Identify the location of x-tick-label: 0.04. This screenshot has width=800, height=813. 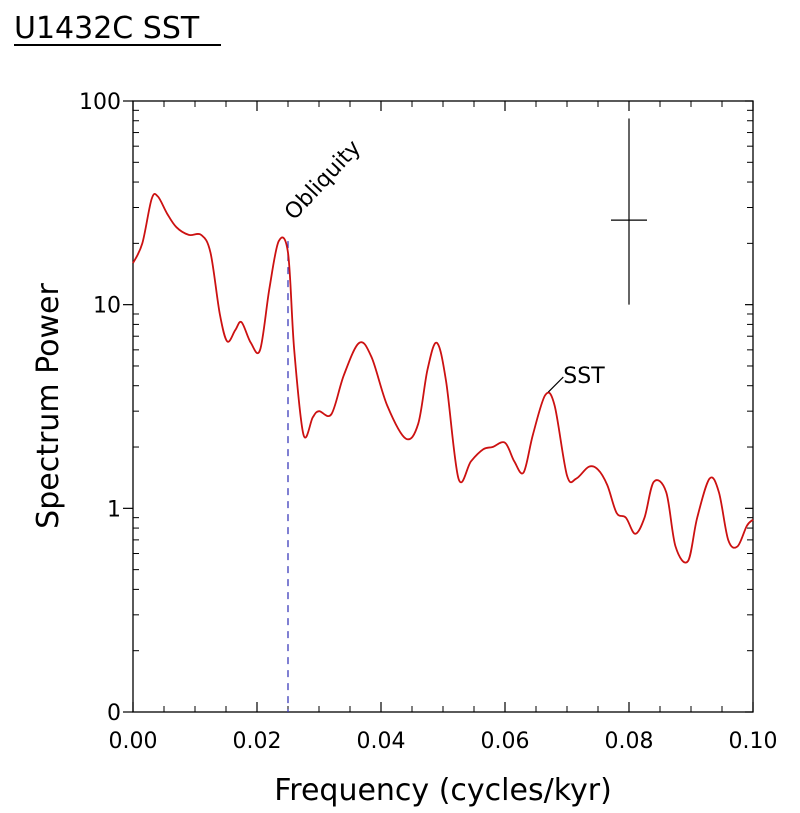
(381, 741).